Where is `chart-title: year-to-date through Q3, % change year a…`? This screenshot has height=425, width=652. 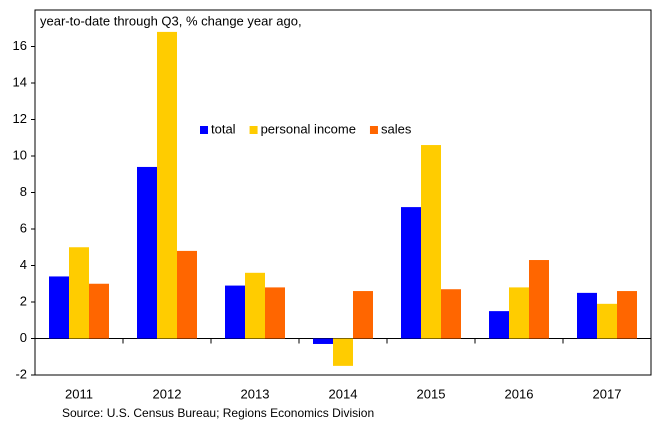 chart-title: year-to-date through Q3, % change year a… is located at coordinates (171, 20).